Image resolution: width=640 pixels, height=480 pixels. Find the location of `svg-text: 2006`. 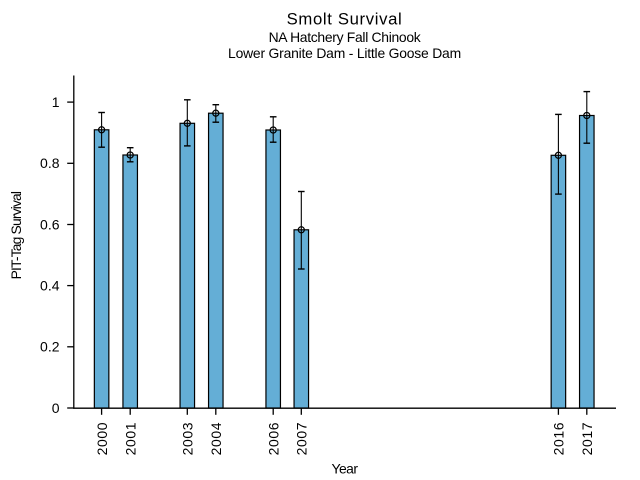

svg-text: 2006 is located at coordinates (274, 439).